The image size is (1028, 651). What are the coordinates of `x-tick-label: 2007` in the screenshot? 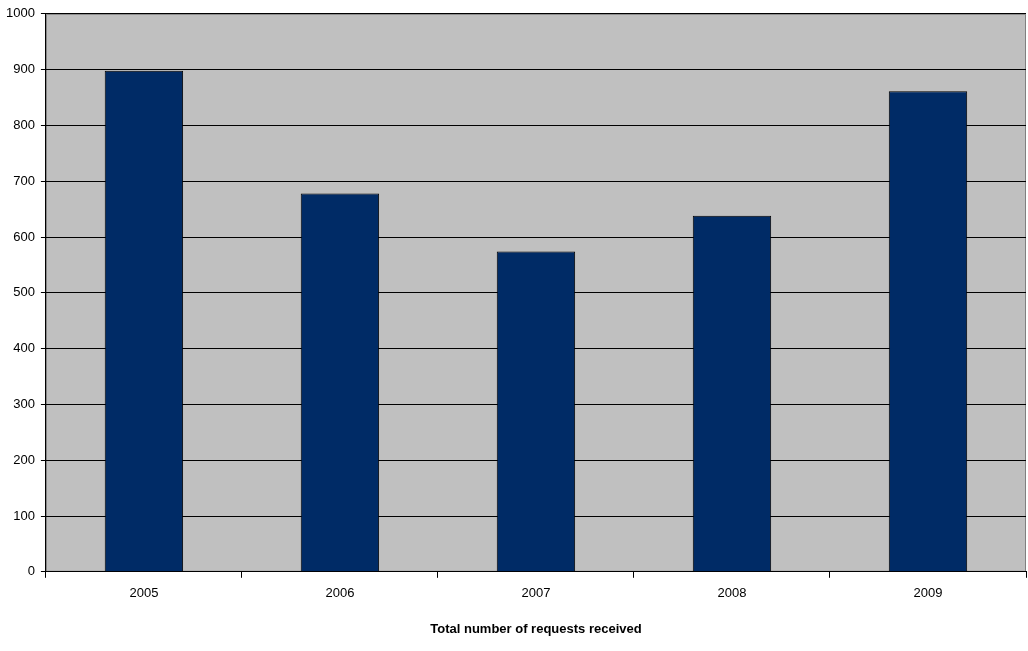 It's located at (536, 593).